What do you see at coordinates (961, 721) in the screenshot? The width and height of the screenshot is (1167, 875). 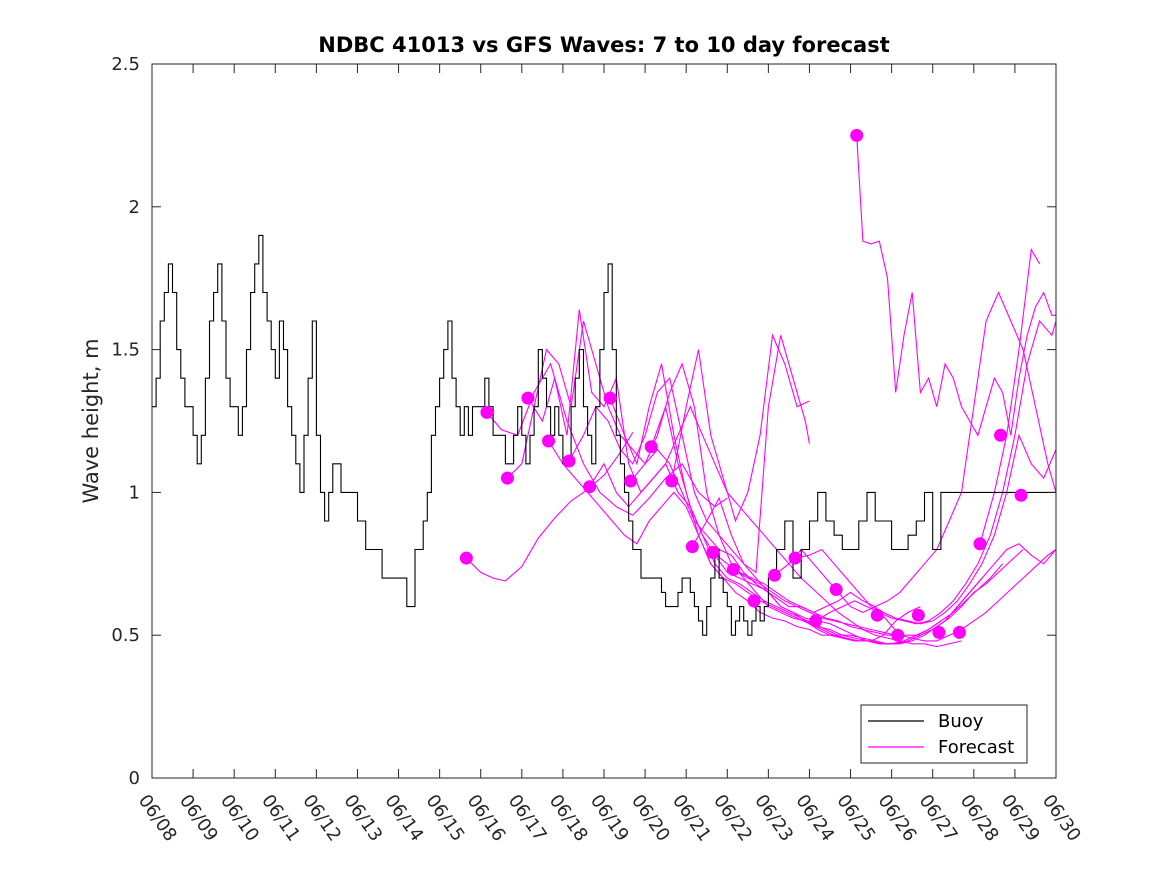 I see `legend-buoy-label: Buoy` at bounding box center [961, 721].